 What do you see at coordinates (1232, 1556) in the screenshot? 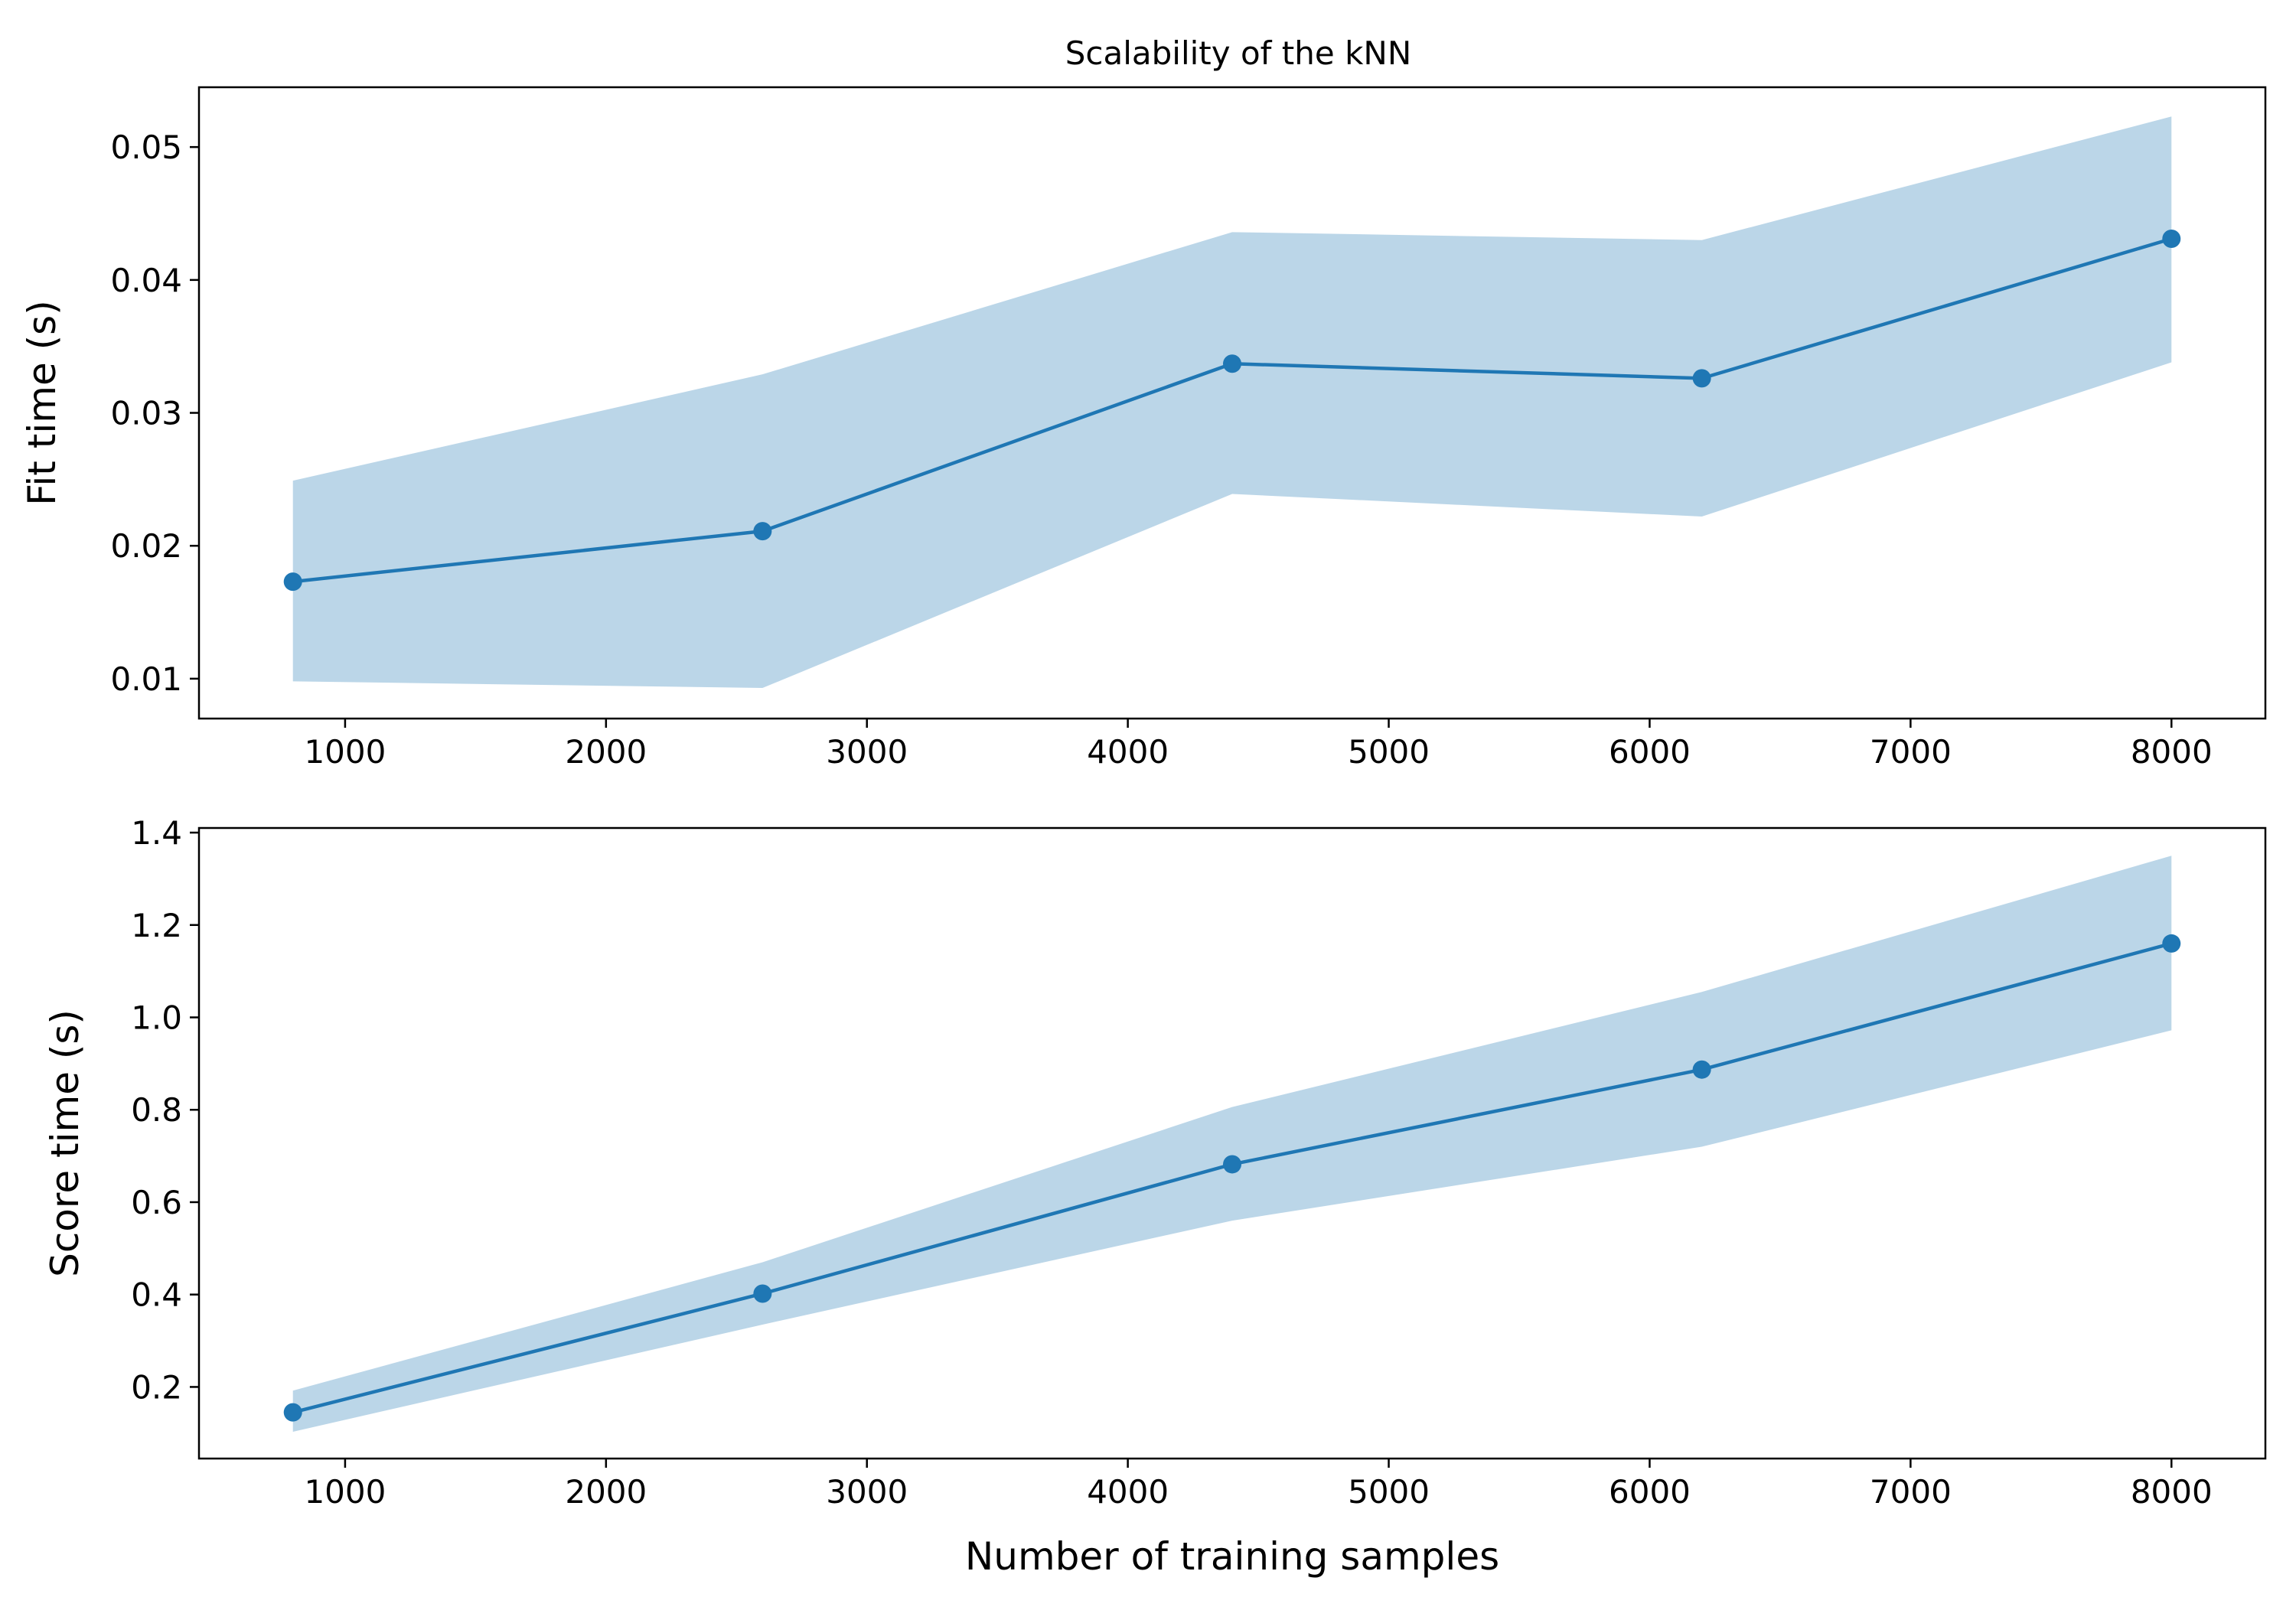
I see `score-time-xlabel: Number of training samples` at bounding box center [1232, 1556].